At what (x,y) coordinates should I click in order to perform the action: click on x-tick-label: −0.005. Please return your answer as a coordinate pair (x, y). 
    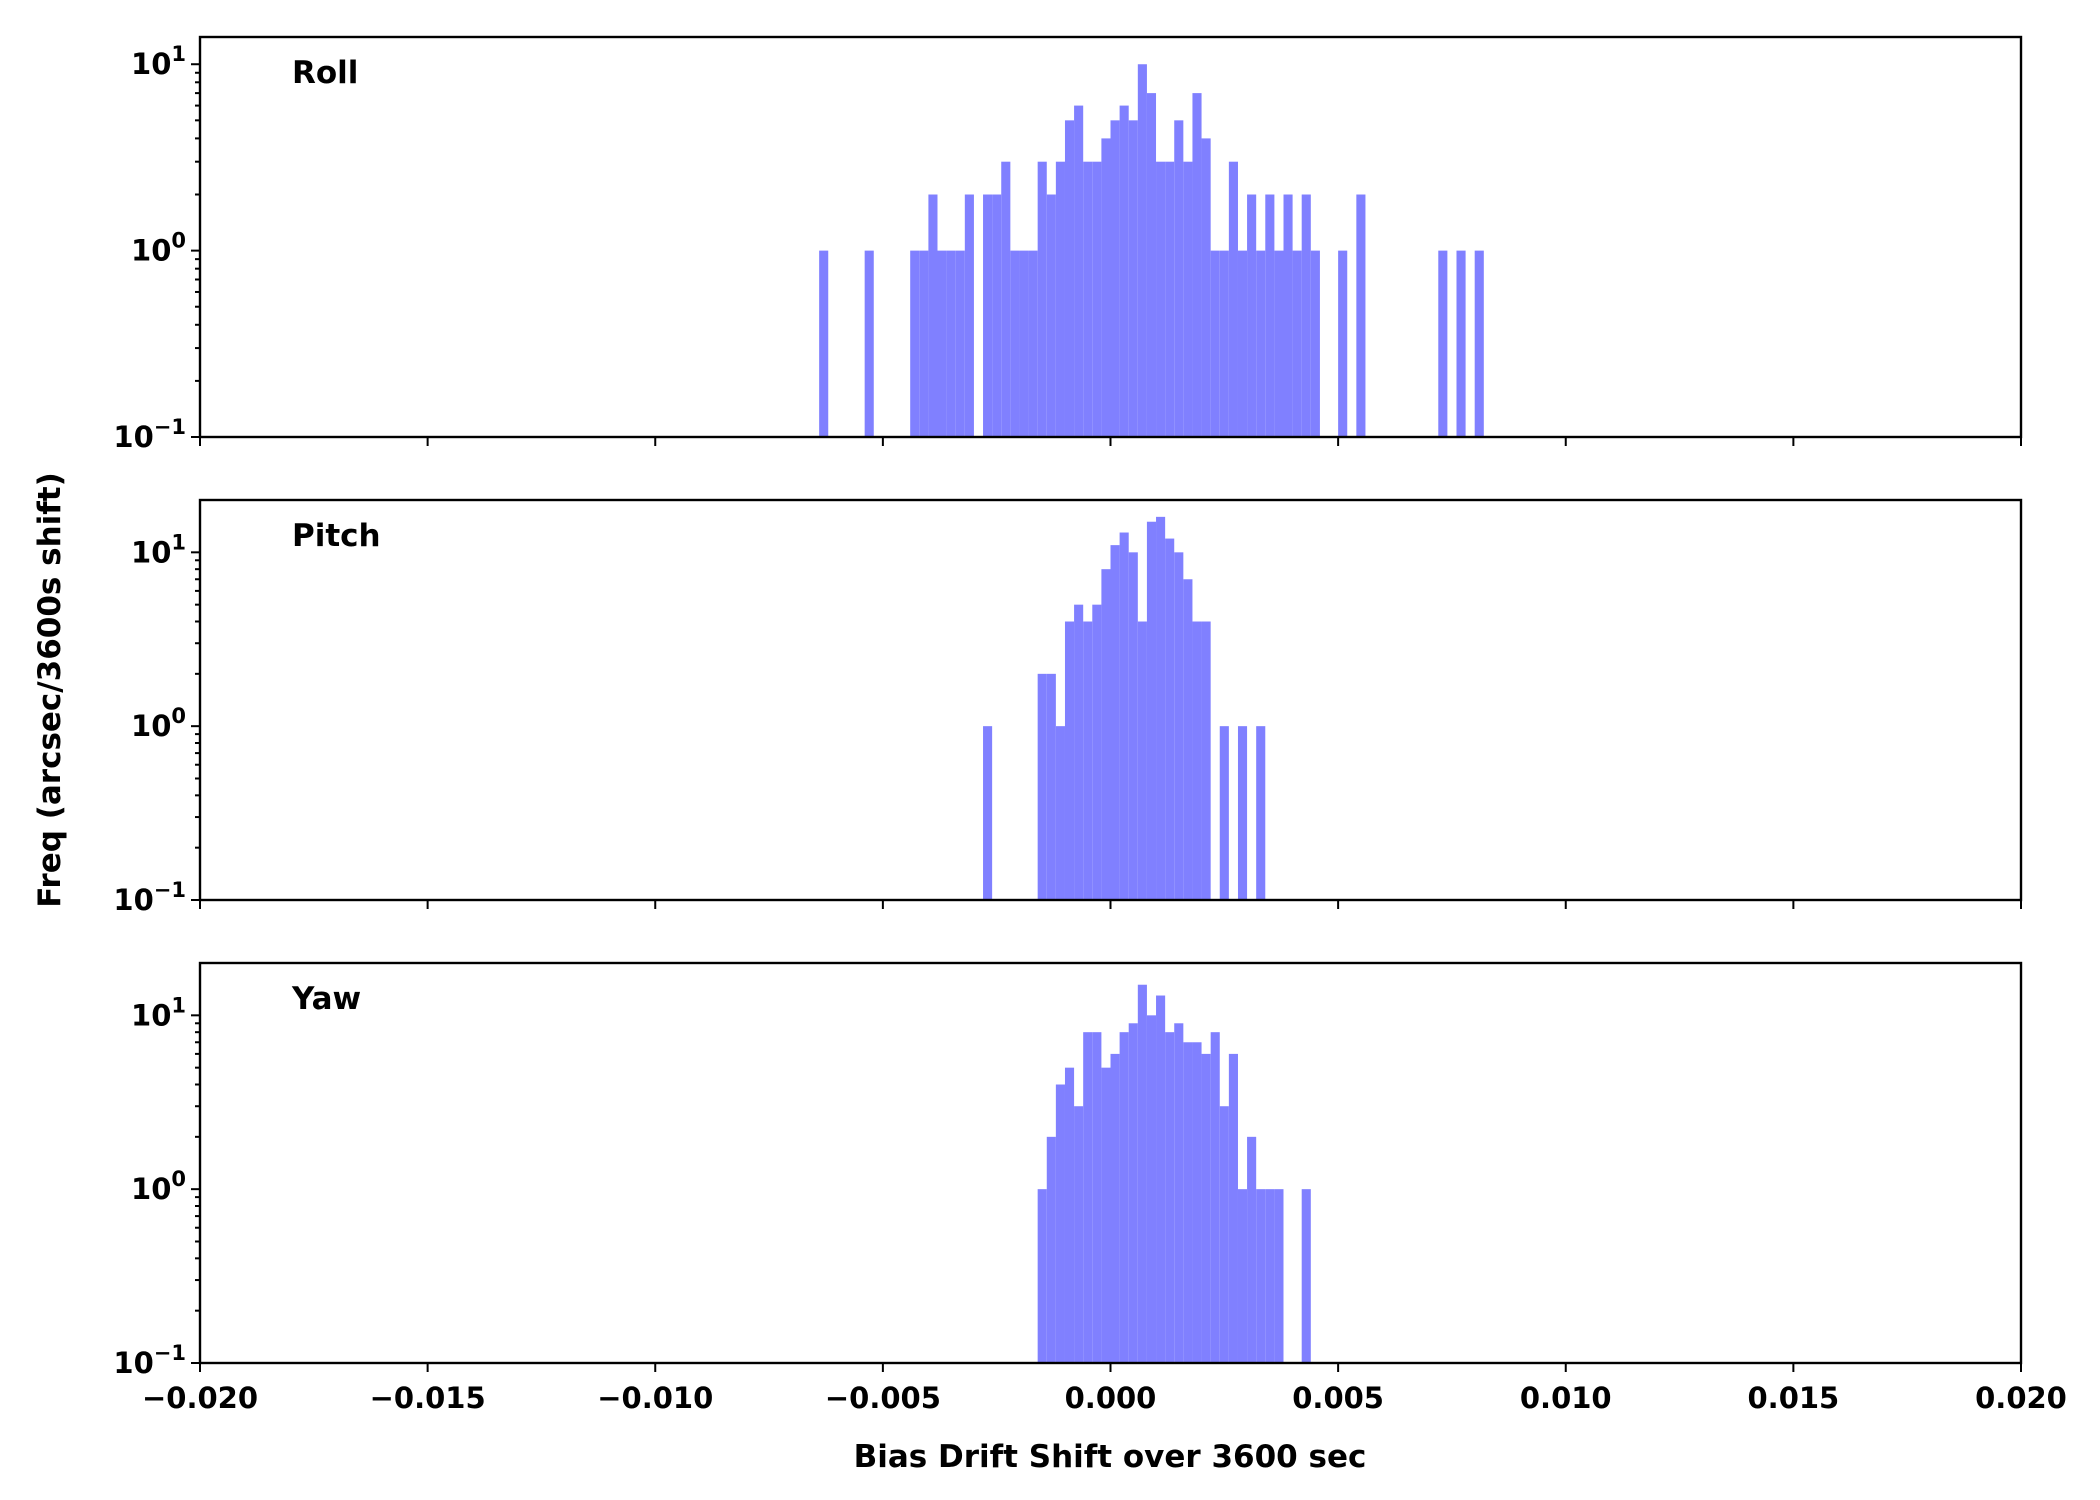
    Looking at the image, I should click on (883, 1398).